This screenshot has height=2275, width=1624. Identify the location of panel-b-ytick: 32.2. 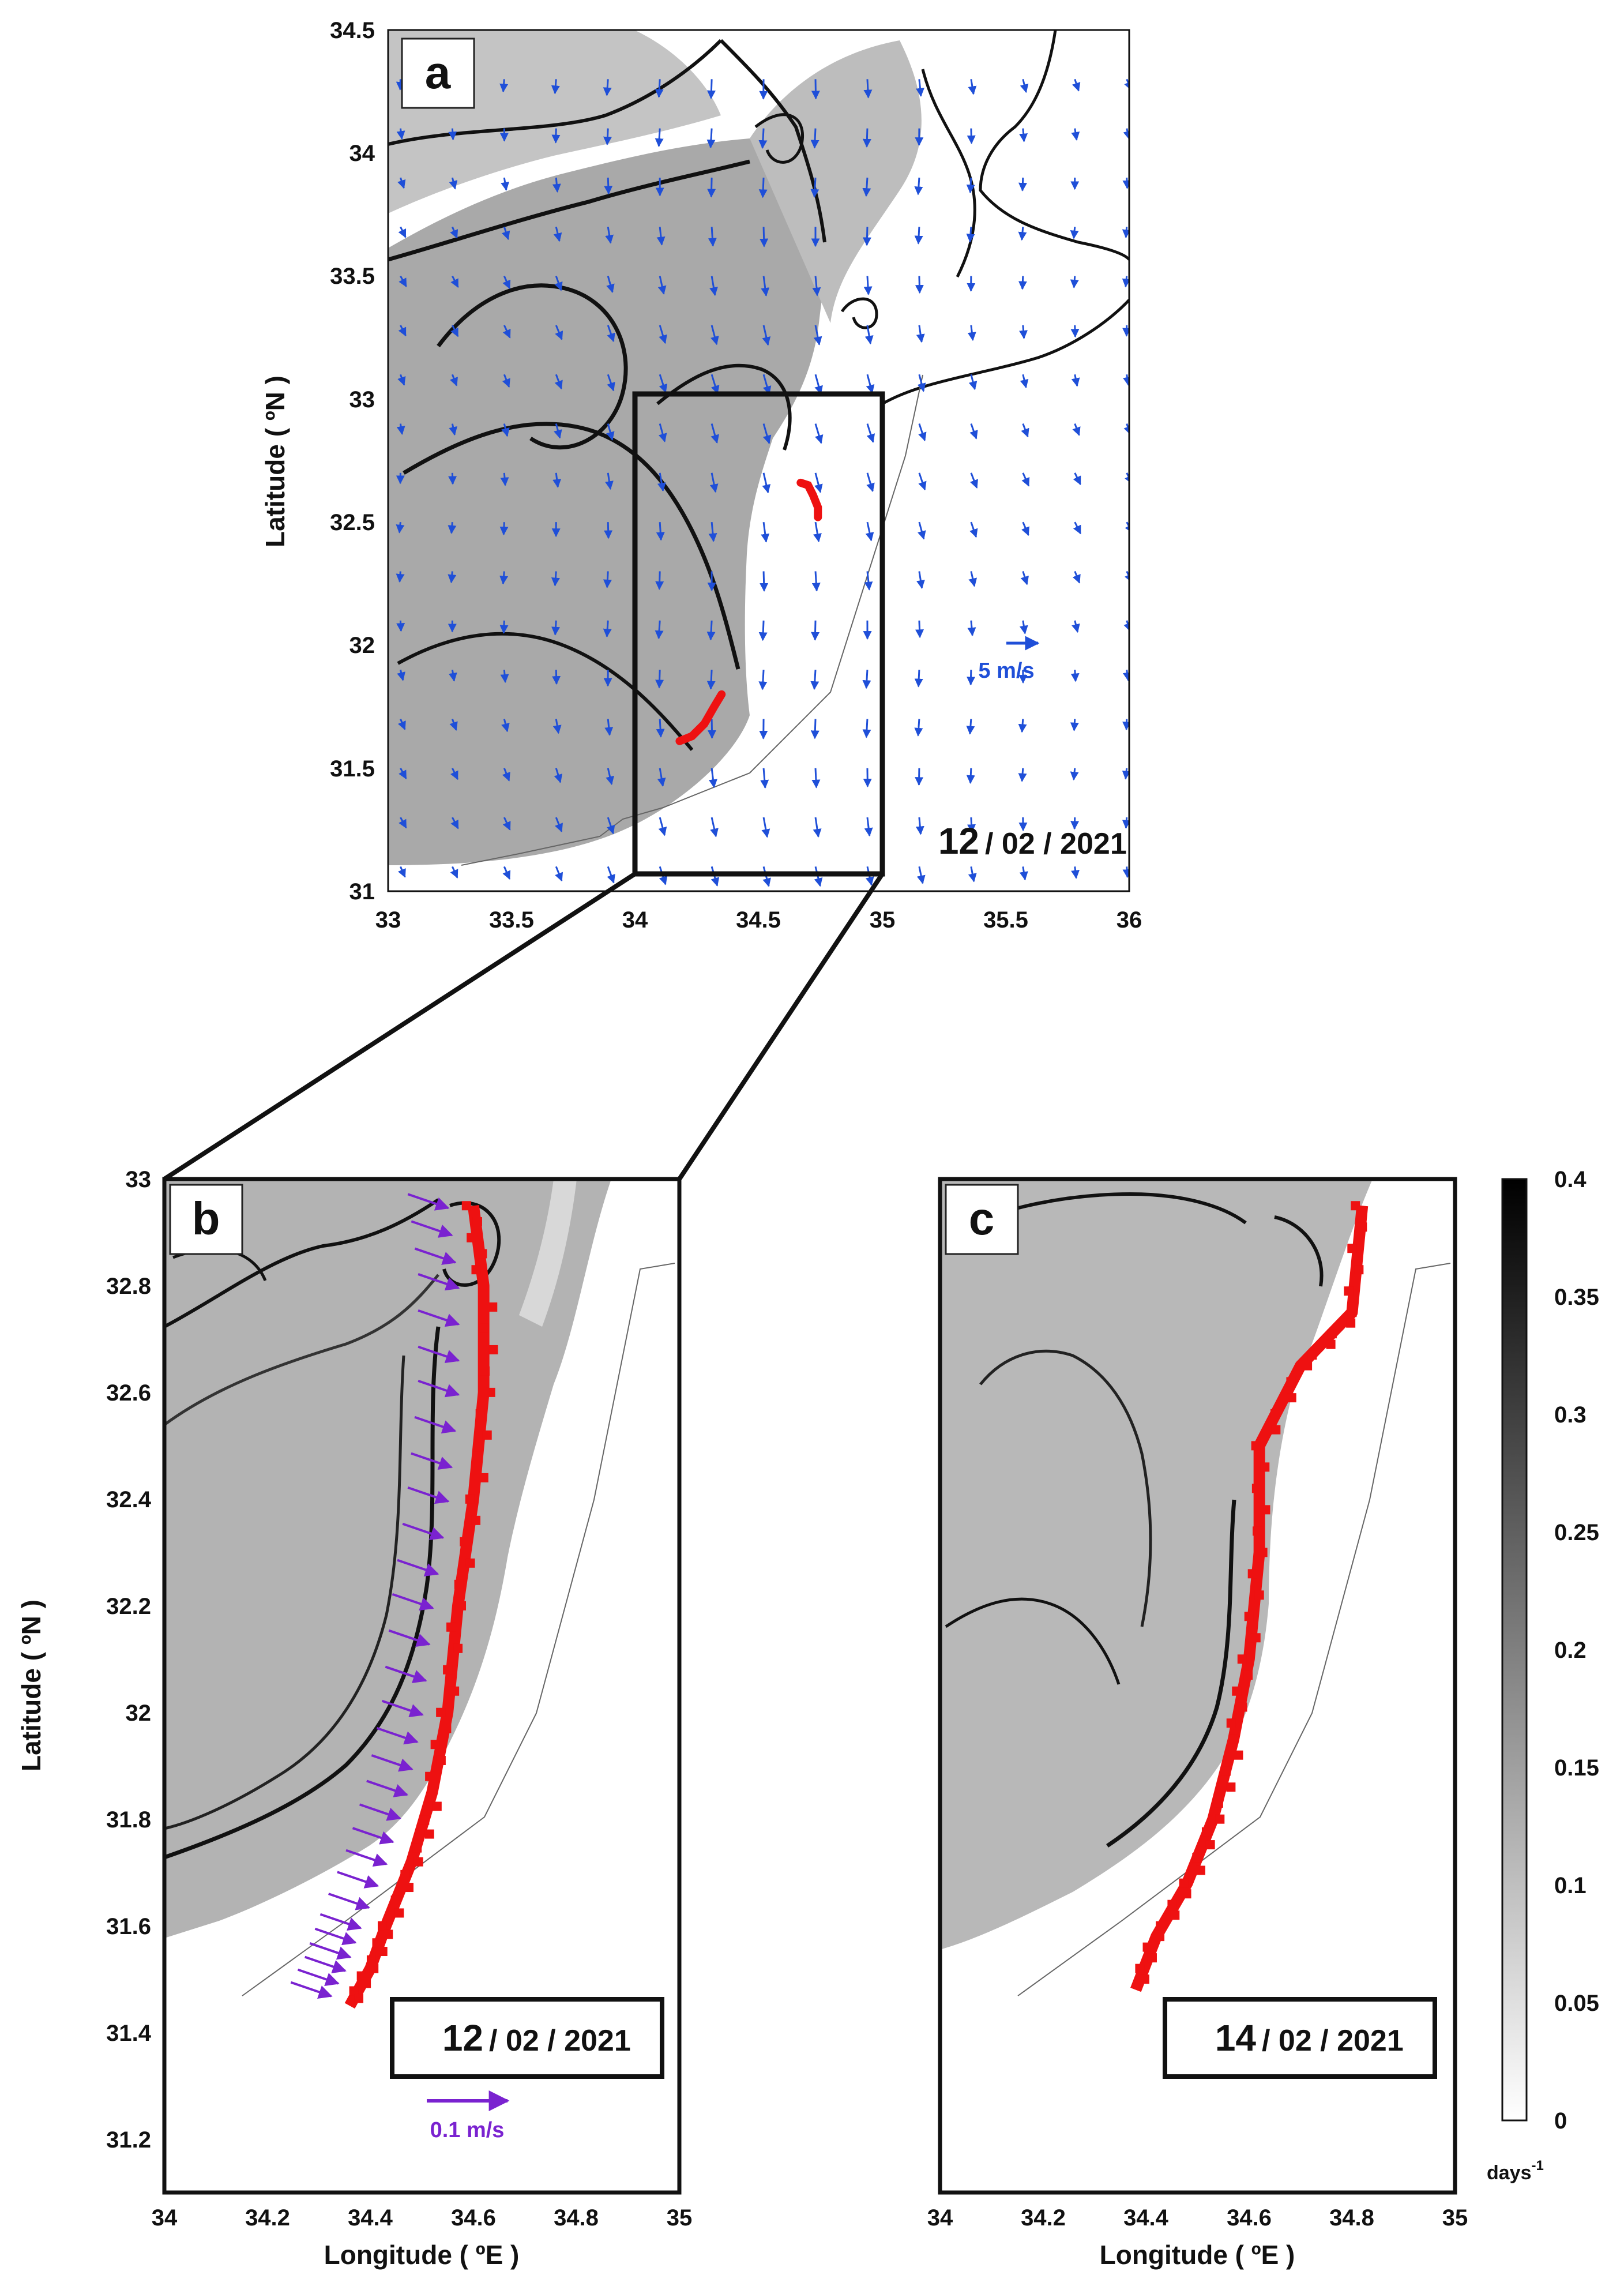
(128, 1606).